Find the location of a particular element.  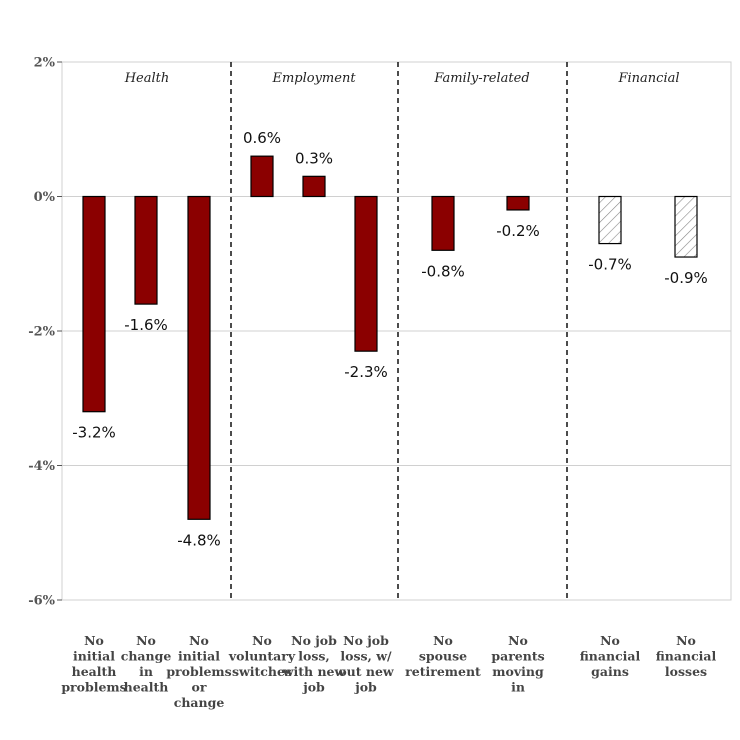

group-label: Financial is located at coordinates (648, 78).